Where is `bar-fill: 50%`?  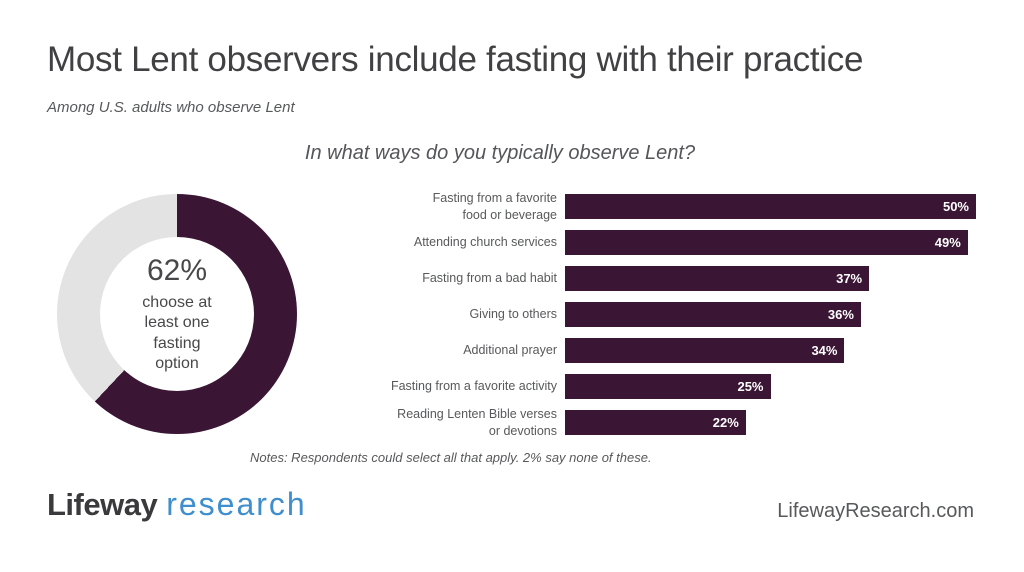 bar-fill: 50% is located at coordinates (770, 206).